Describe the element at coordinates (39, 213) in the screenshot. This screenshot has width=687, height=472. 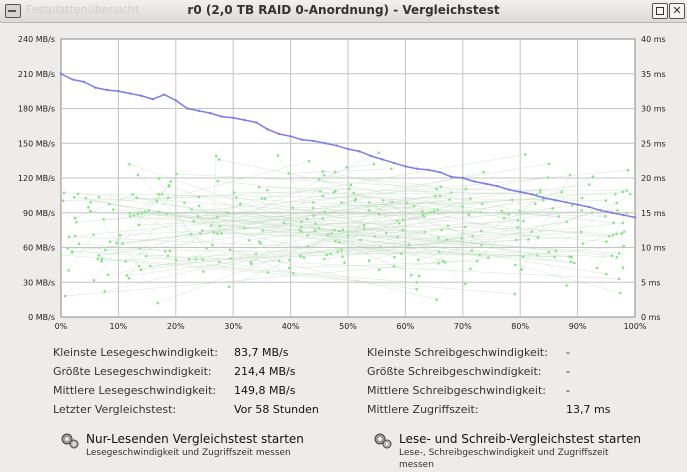
I see `y-left-tick-label: 90 MB/s` at that location.